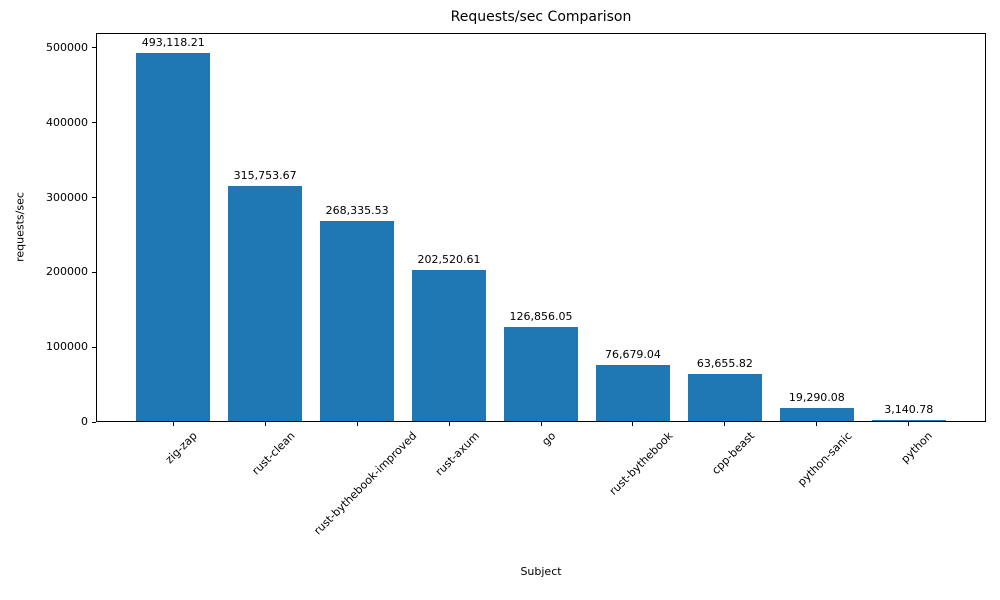 The image size is (1000, 600). Describe the element at coordinates (825, 459) in the screenshot. I see `x-tick-label: python-sanic` at that location.